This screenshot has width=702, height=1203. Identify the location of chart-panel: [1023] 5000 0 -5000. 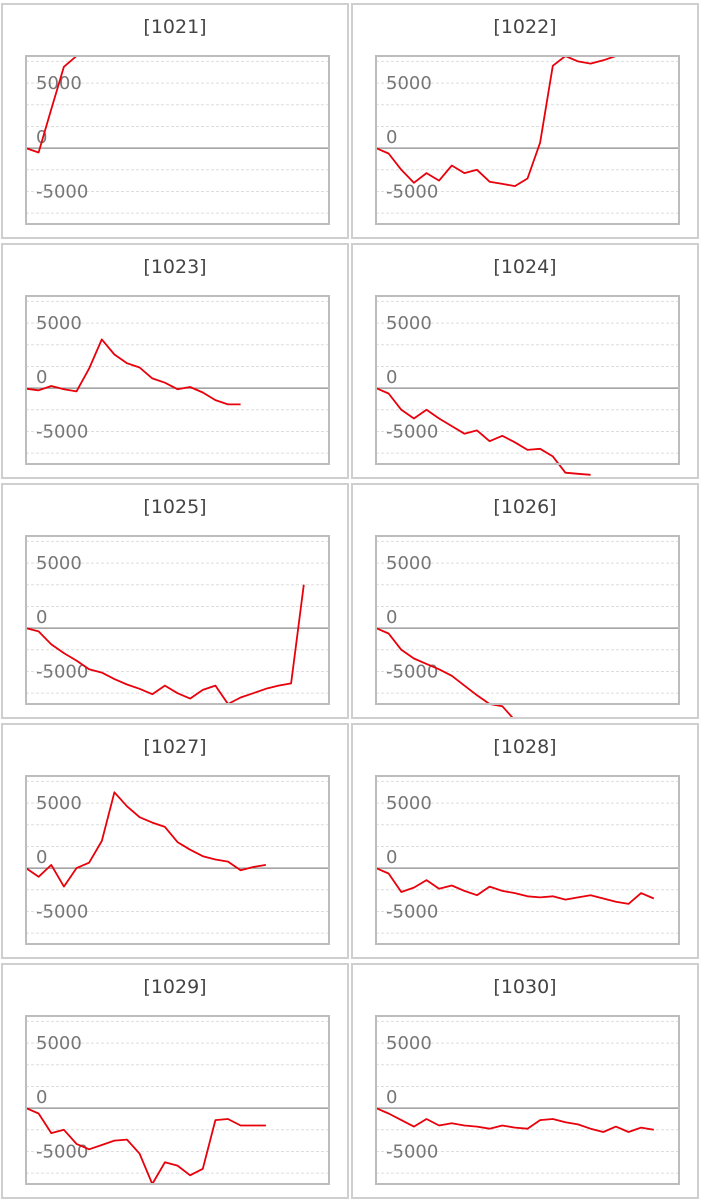
(175, 361).